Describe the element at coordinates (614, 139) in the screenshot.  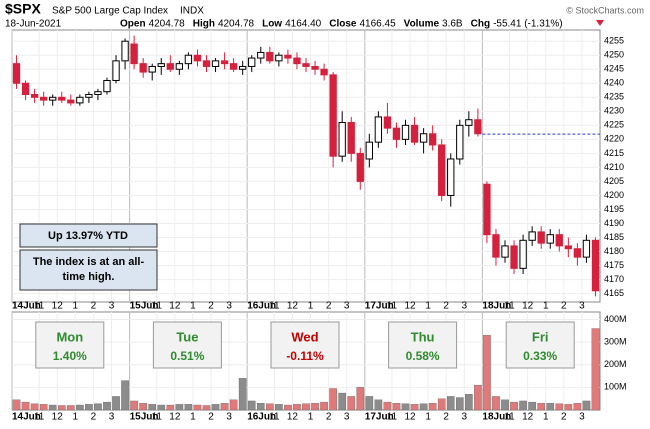
I see `y-tick-label: 4220` at that location.